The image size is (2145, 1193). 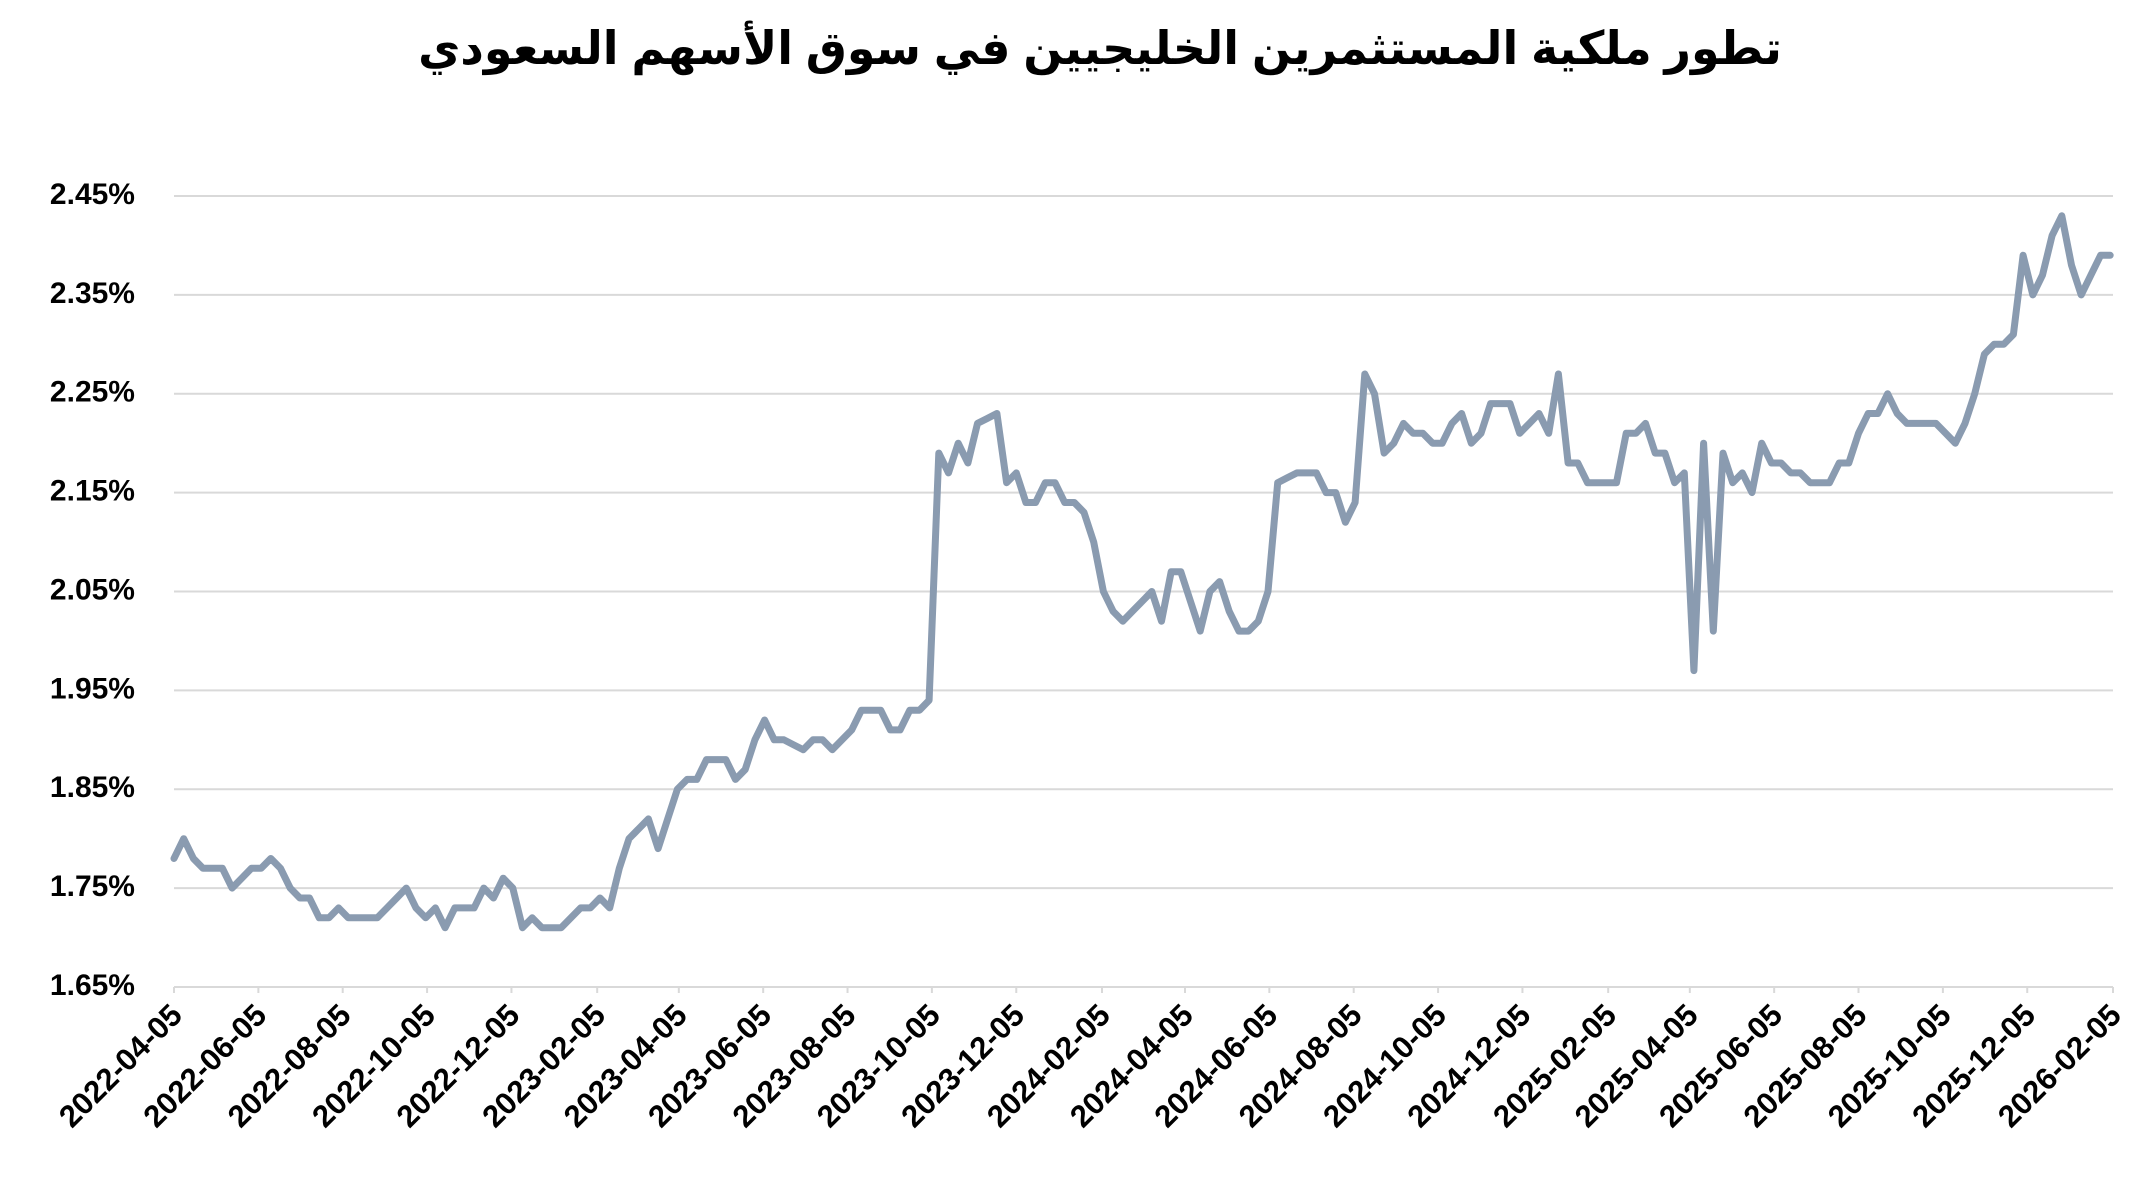 What do you see at coordinates (92, 589) in the screenshot?
I see `y-tick-label: 2.05%` at bounding box center [92, 589].